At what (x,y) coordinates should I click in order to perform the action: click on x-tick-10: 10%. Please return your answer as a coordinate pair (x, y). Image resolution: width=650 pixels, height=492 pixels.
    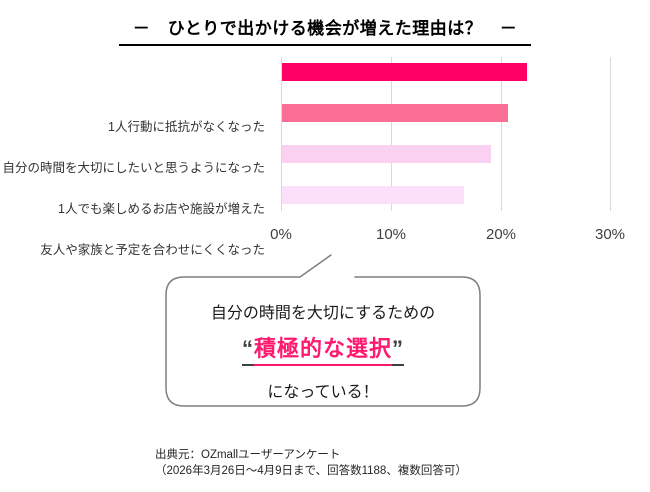
    Looking at the image, I should click on (391, 234).